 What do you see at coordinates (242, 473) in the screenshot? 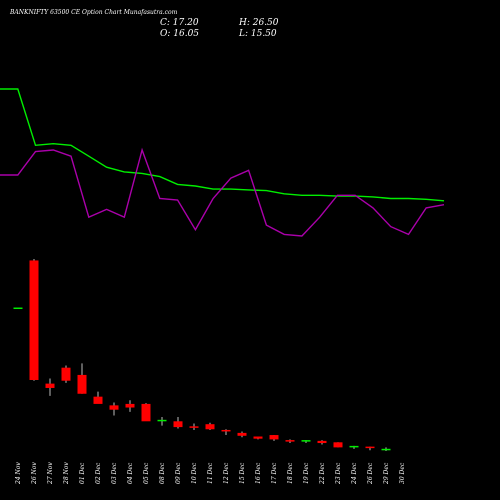
I see `x-tick-label: 15 Dec` at bounding box center [242, 473].